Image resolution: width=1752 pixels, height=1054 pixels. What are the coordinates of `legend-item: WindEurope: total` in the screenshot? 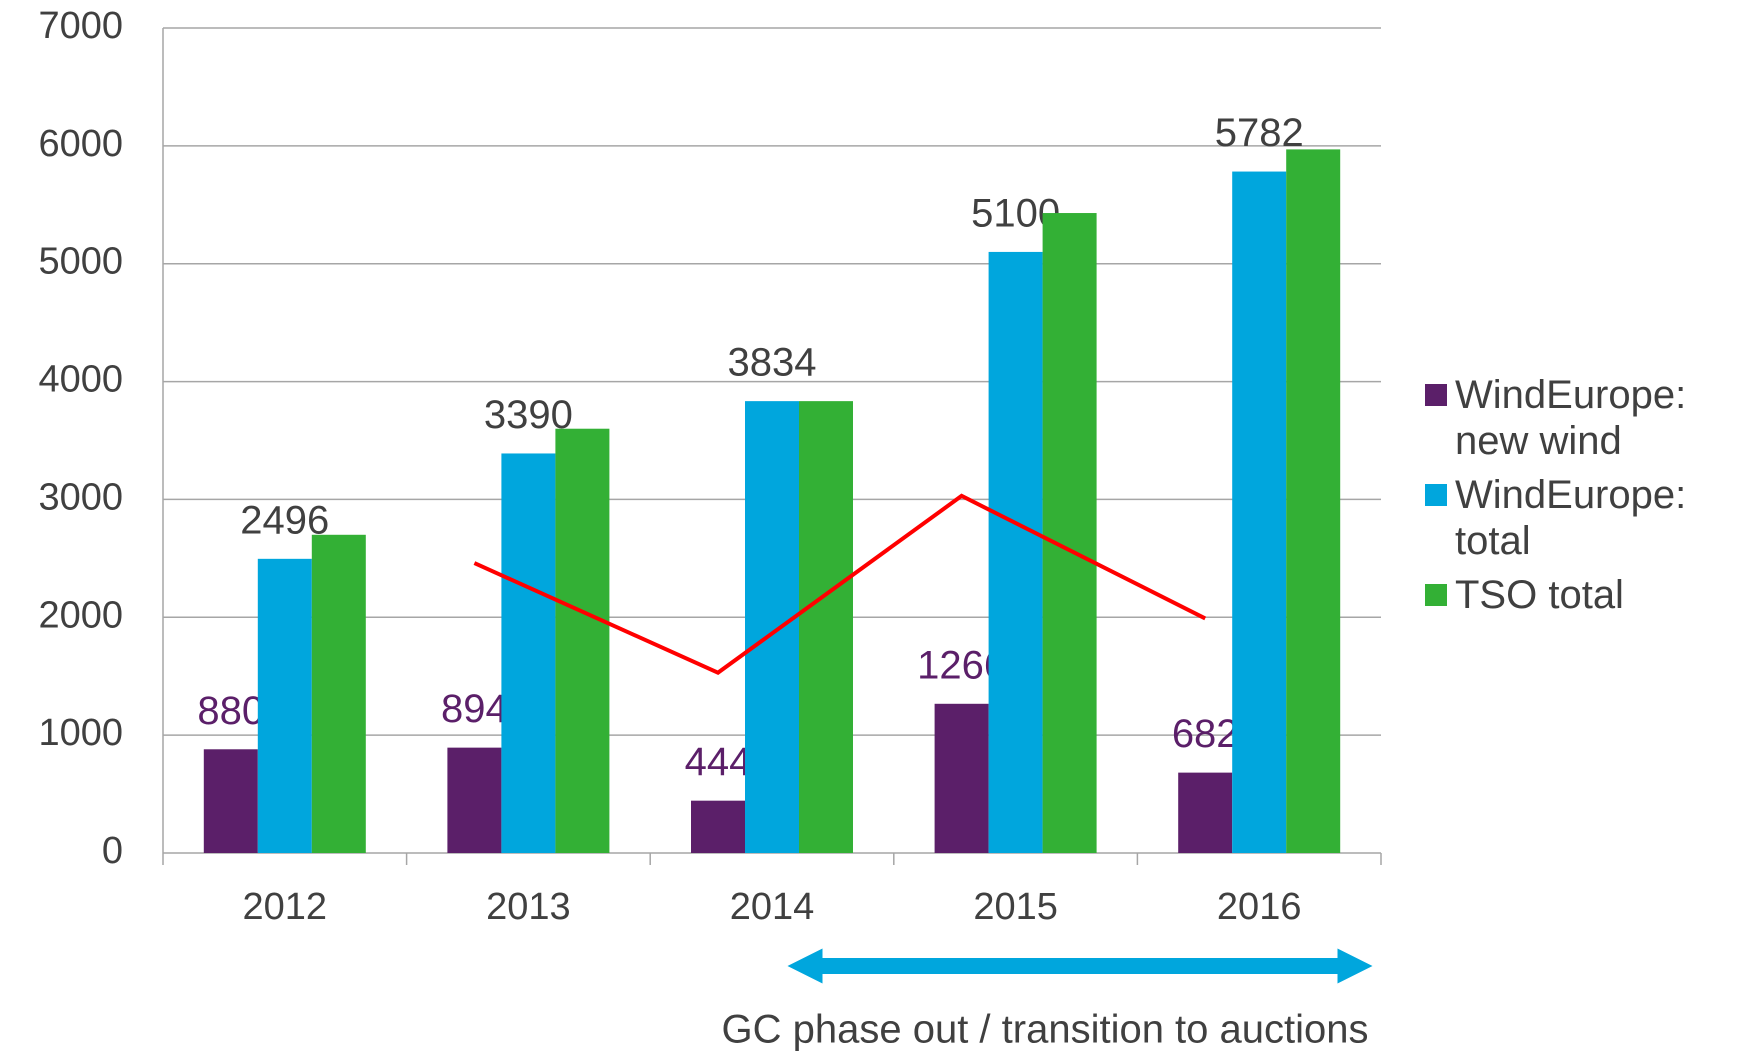 It's located at (1588, 518).